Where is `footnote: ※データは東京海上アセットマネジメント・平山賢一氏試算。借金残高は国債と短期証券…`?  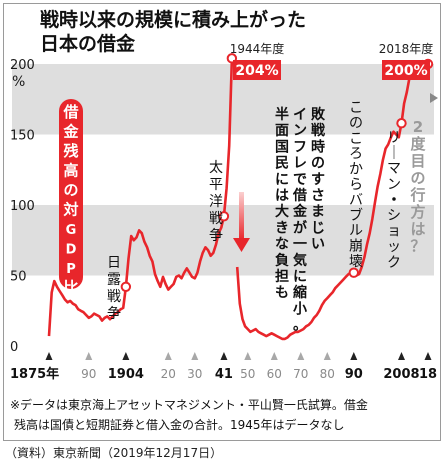 footnote: ※データは東京海上アセットマネジメント・平山賢一氏試算。借金残高は国債と短期証券… is located at coordinates (189, 414).